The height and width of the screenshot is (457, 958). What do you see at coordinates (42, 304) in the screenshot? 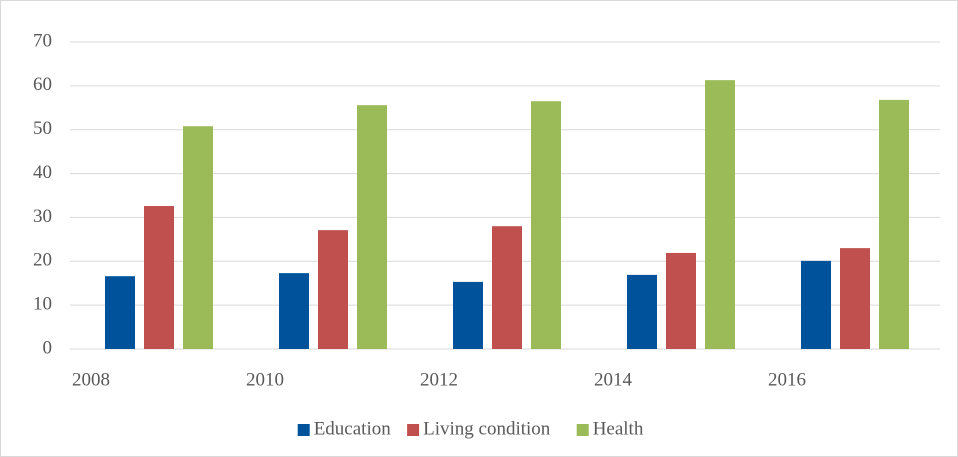
I see `y-tick-label: 10` at bounding box center [42, 304].